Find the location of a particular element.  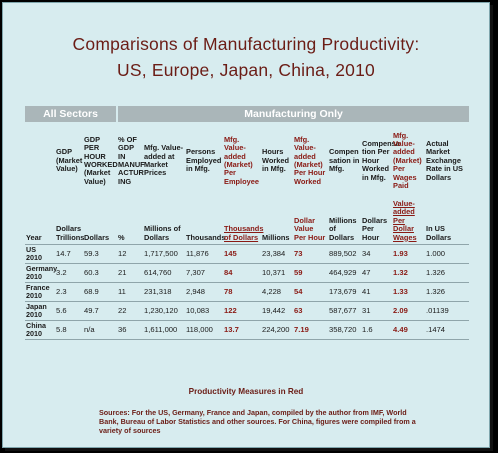

row-country: US 2010 is located at coordinates (40, 254).